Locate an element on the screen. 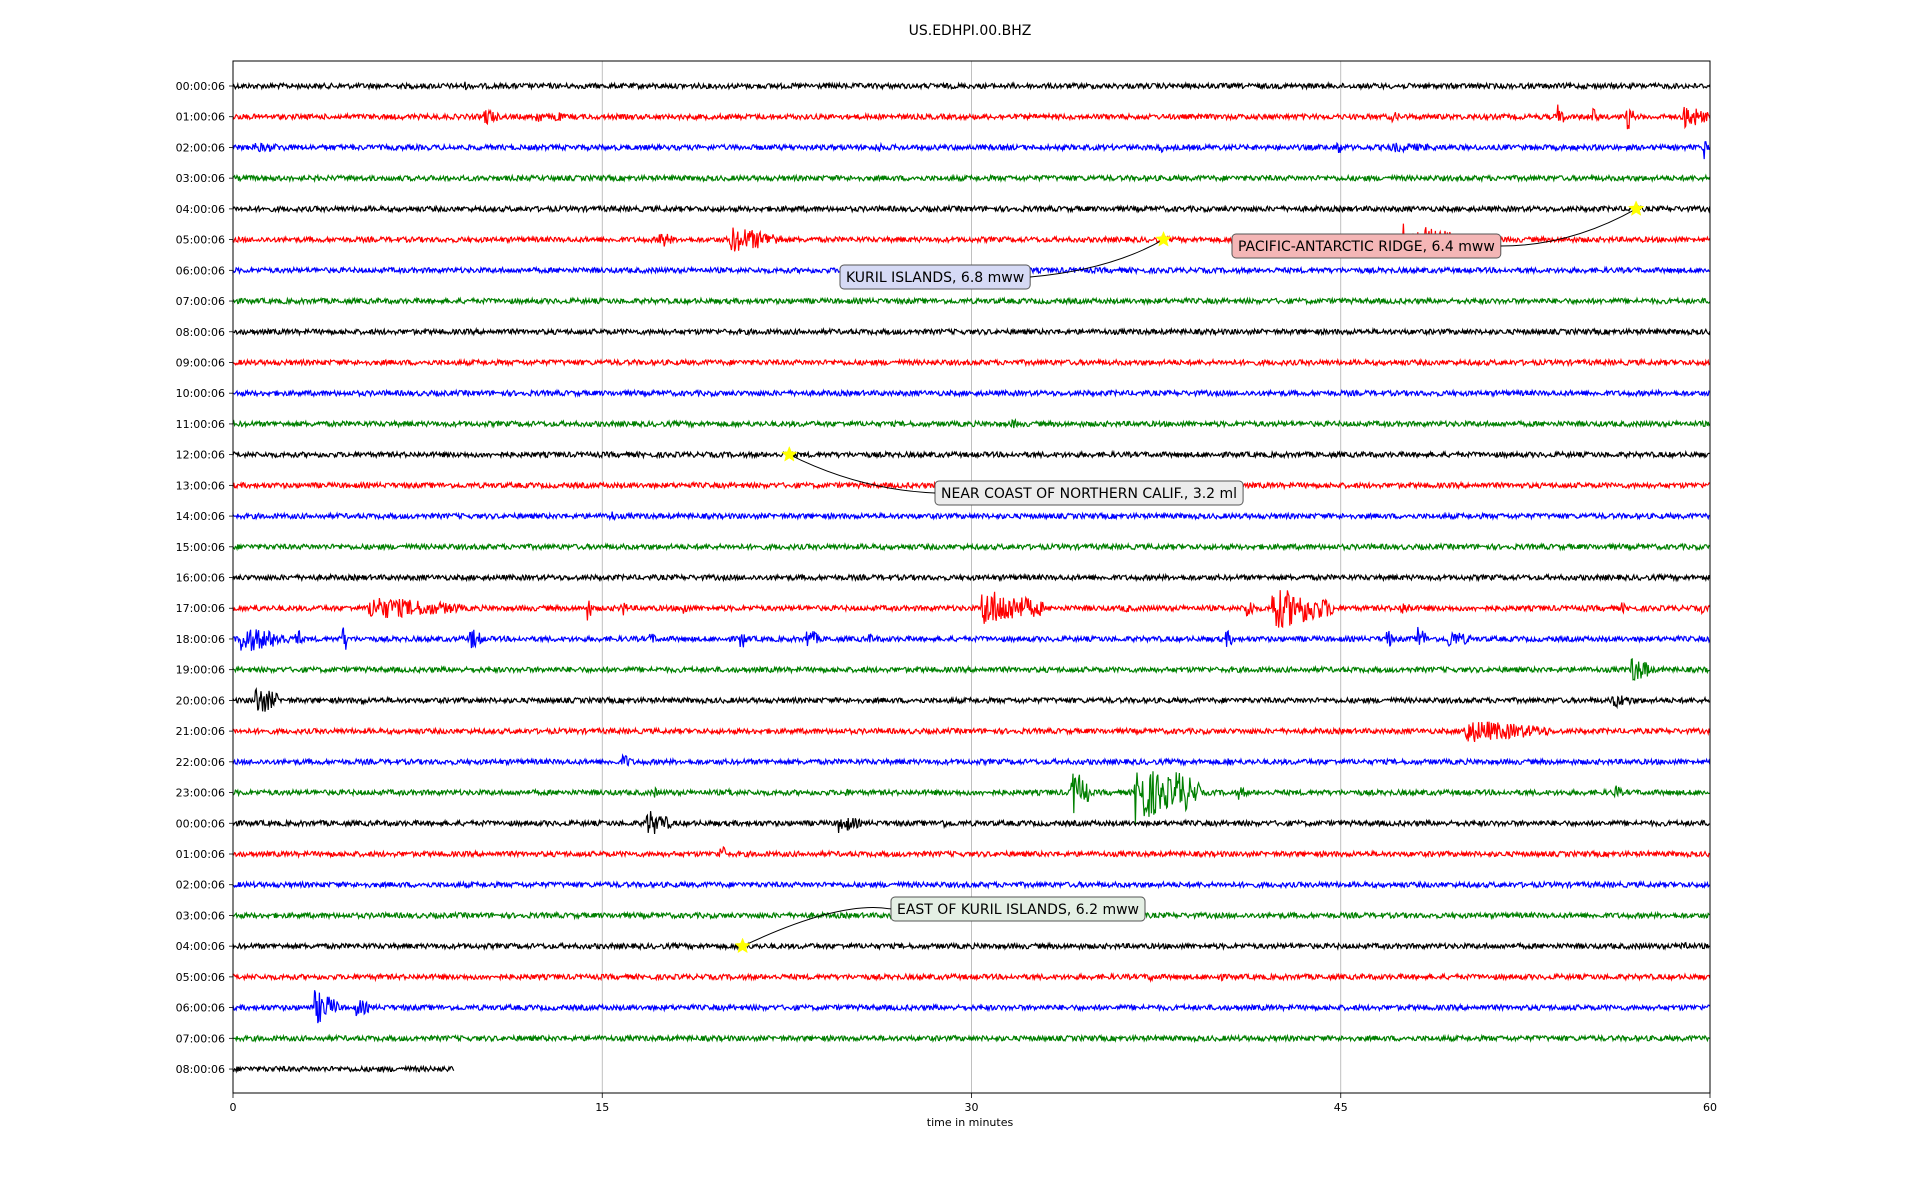 The height and width of the screenshot is (1200, 1920). event-label: KURIL ISLANDS, 6.8 mww is located at coordinates (935, 278).